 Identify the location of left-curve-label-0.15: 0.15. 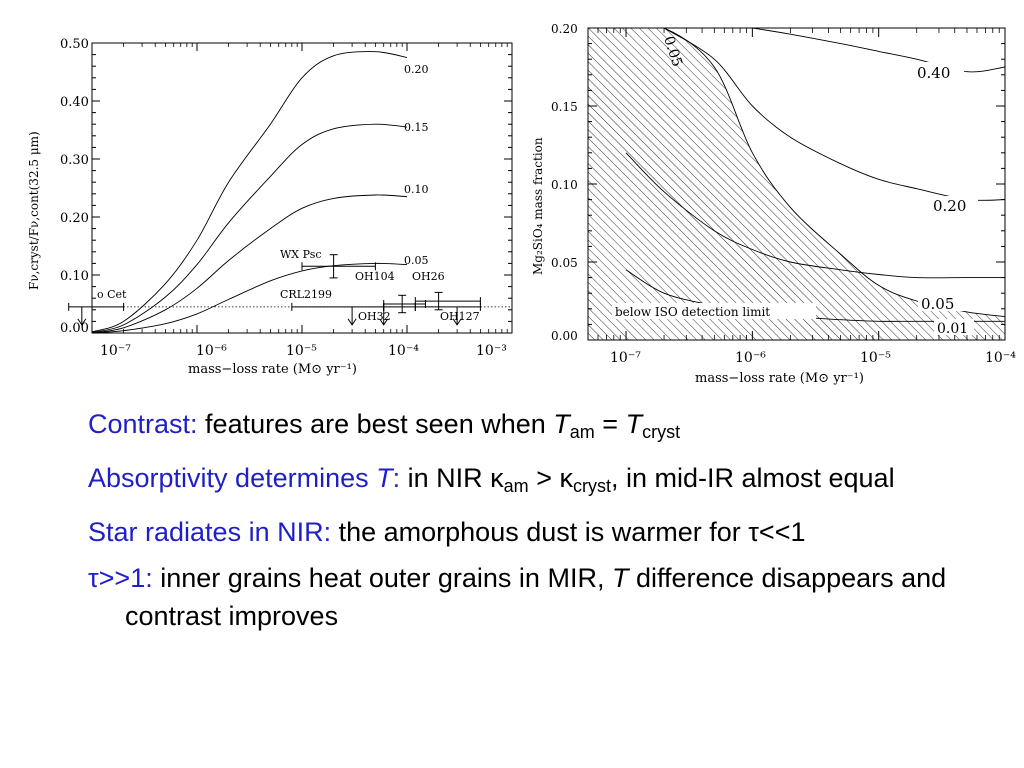
(416, 127).